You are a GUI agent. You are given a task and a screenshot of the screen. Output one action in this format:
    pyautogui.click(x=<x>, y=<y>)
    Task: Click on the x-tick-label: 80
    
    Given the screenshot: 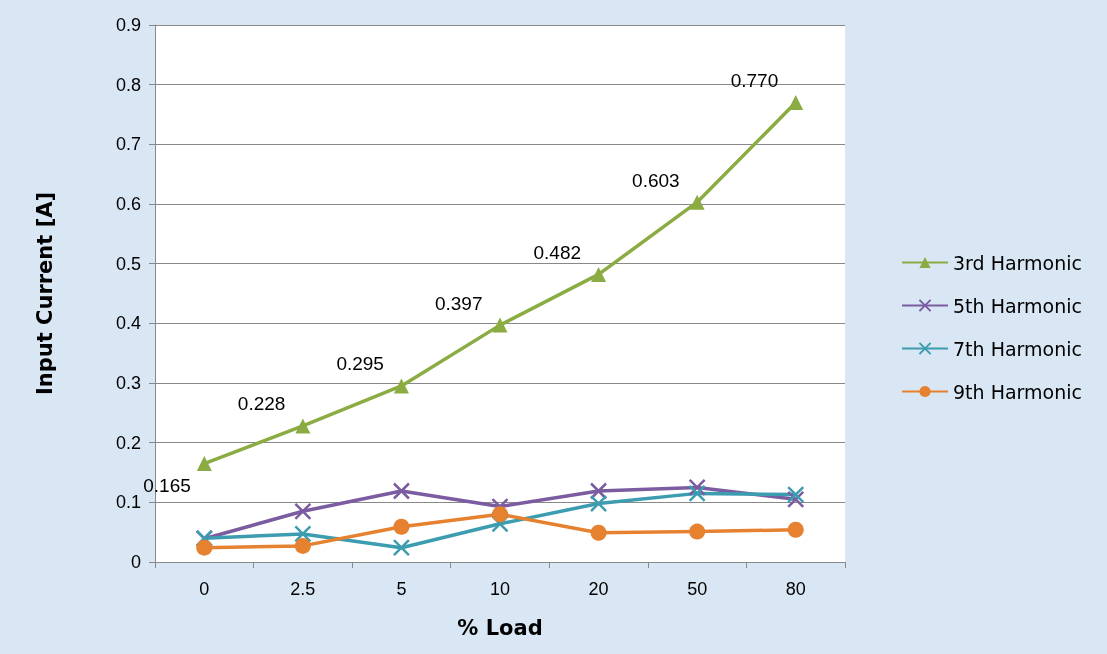 What is the action you would take?
    pyautogui.click(x=795, y=589)
    